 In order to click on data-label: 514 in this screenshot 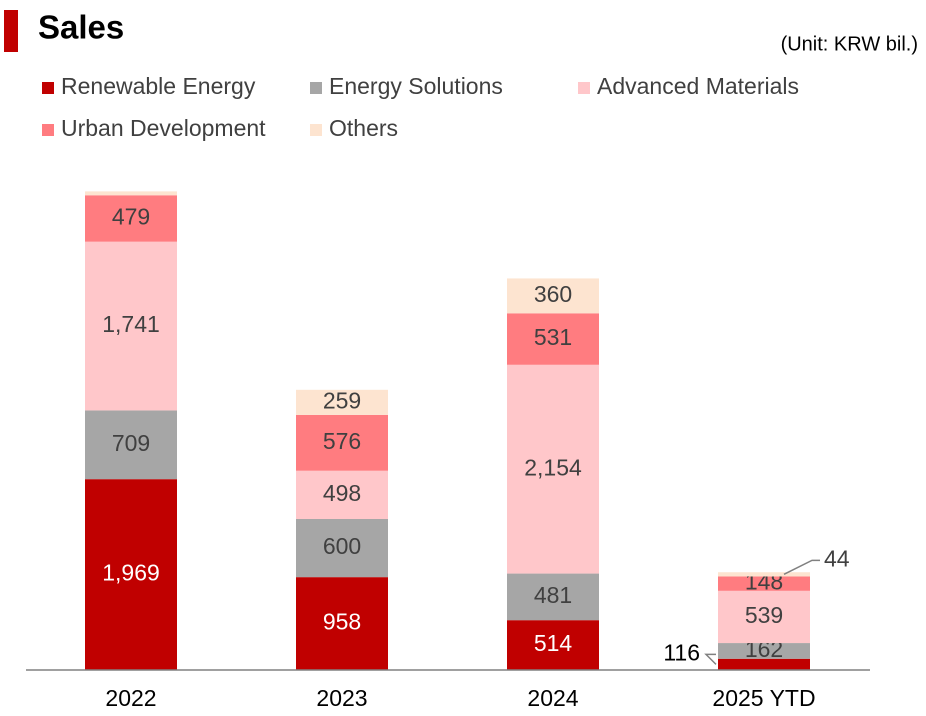, I will do `click(553, 643)`.